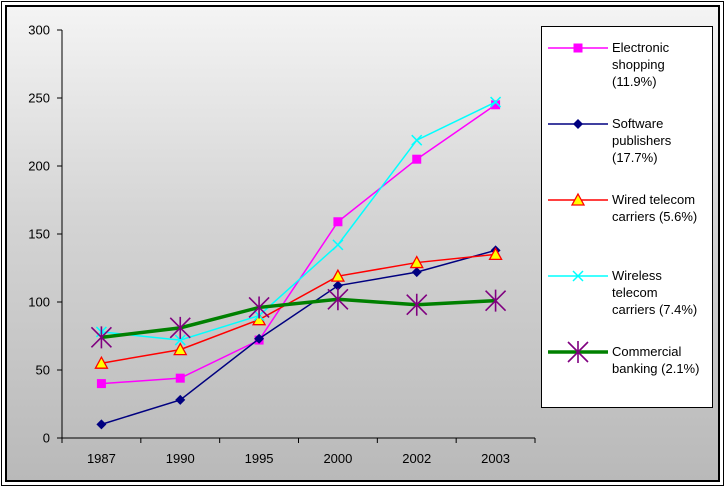  I want to click on series-line-wired-telecom, so click(298, 308).